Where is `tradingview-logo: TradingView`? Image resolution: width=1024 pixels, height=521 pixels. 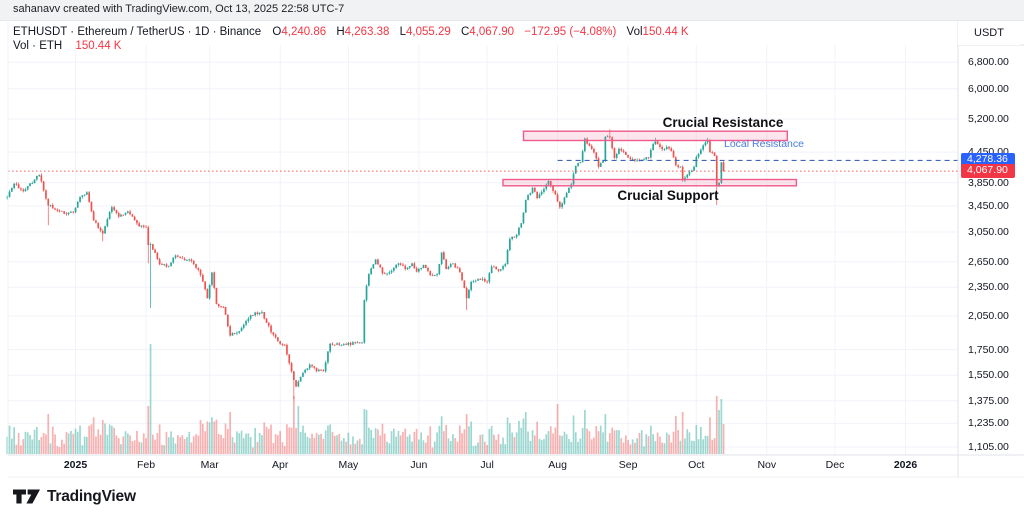 tradingview-logo: TradingView is located at coordinates (74, 496).